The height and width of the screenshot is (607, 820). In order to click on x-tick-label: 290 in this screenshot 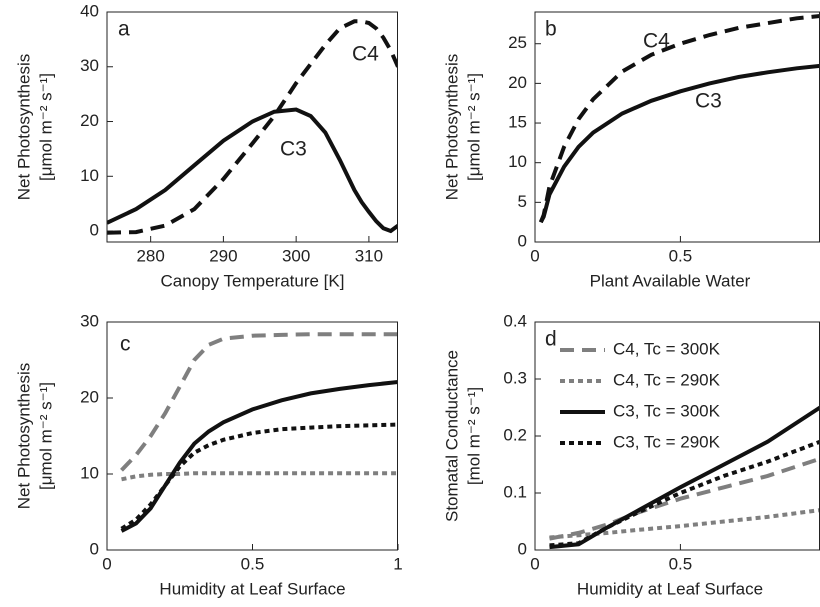, I will do `click(223, 255)`.